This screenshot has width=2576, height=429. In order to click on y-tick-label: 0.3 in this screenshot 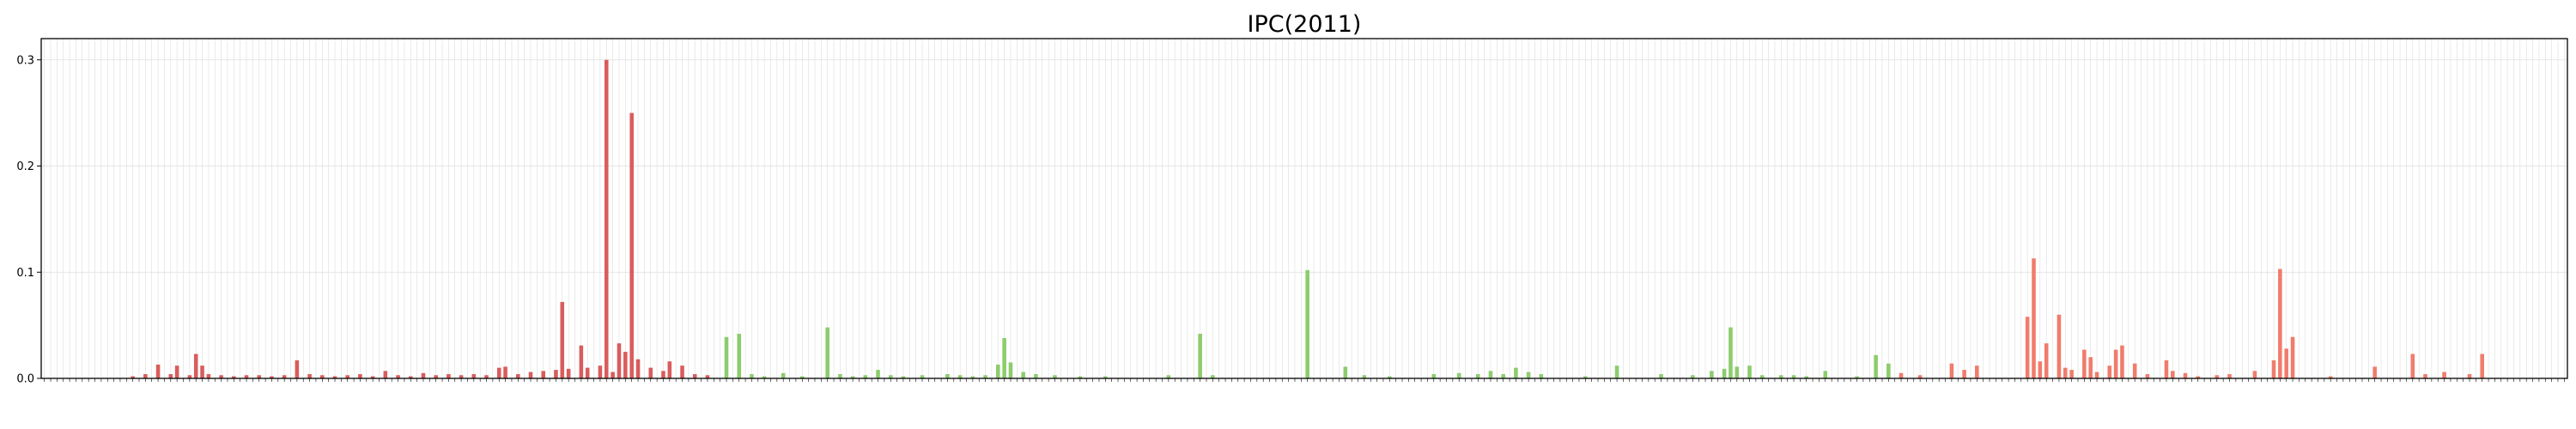, I will do `click(25, 60)`.